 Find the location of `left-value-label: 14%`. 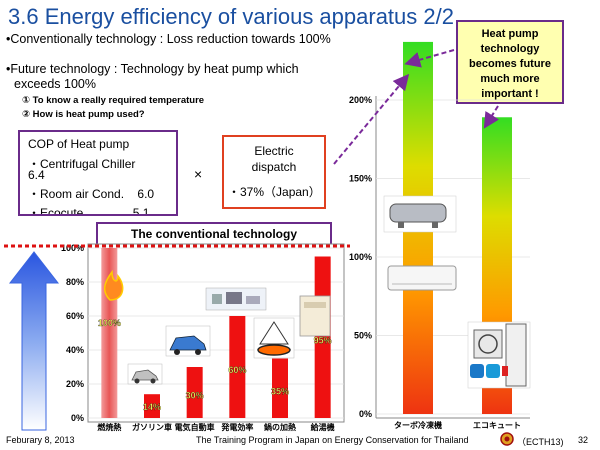

left-value-label: 14% is located at coordinates (152, 407).